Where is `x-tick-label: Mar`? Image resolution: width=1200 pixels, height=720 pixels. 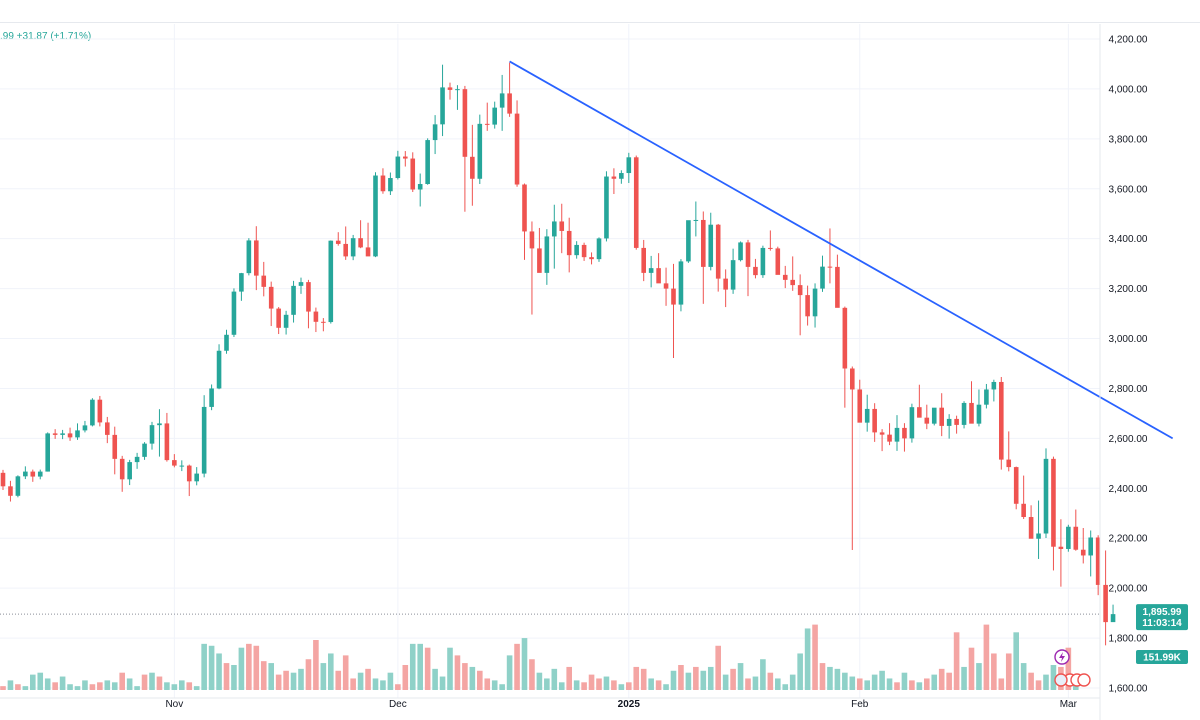
x-tick-label: Mar is located at coordinates (1069, 704).